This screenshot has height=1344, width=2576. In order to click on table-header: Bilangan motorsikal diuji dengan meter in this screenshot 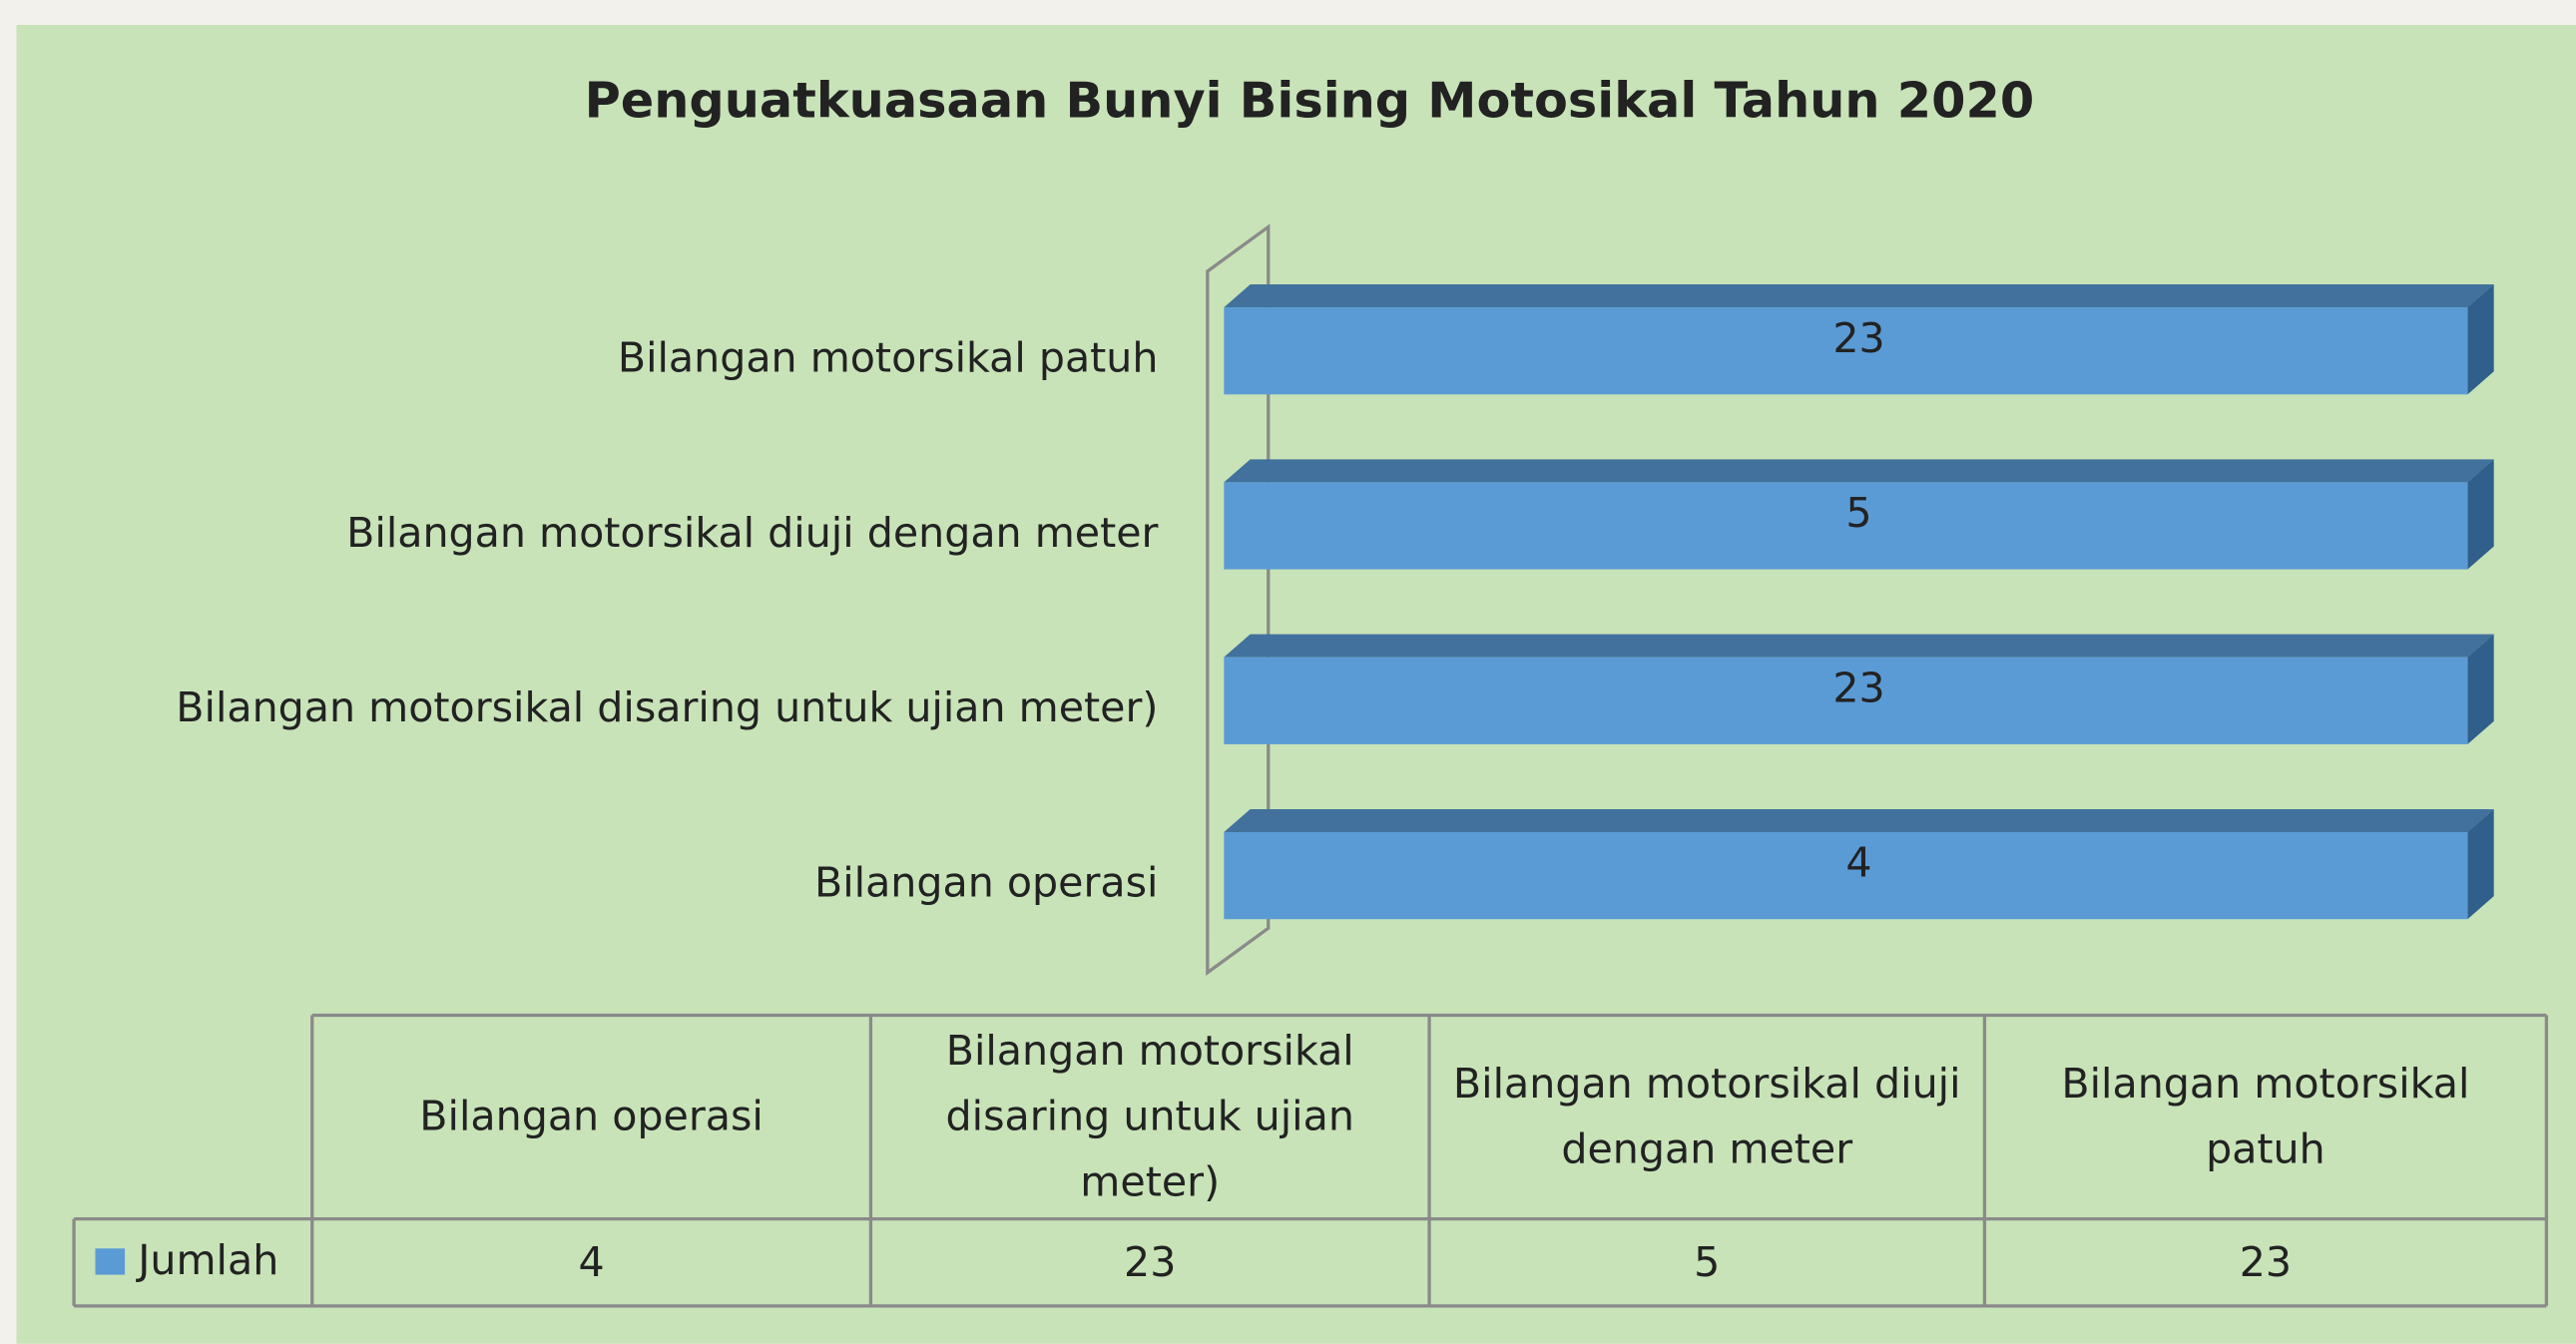, I will do `click(1707, 1116)`.